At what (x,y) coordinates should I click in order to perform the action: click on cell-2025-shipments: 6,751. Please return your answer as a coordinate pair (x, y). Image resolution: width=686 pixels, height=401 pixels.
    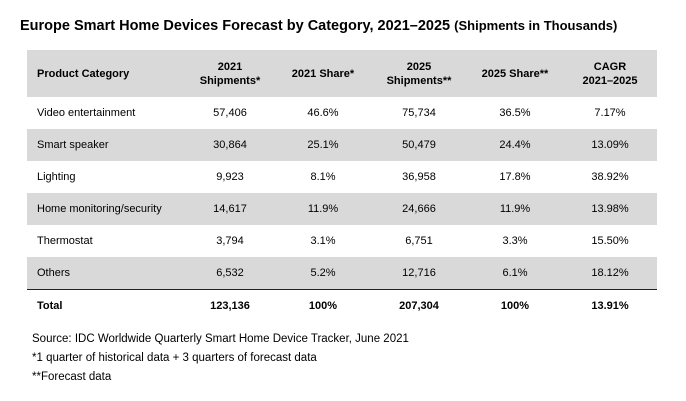
    Looking at the image, I should click on (419, 241).